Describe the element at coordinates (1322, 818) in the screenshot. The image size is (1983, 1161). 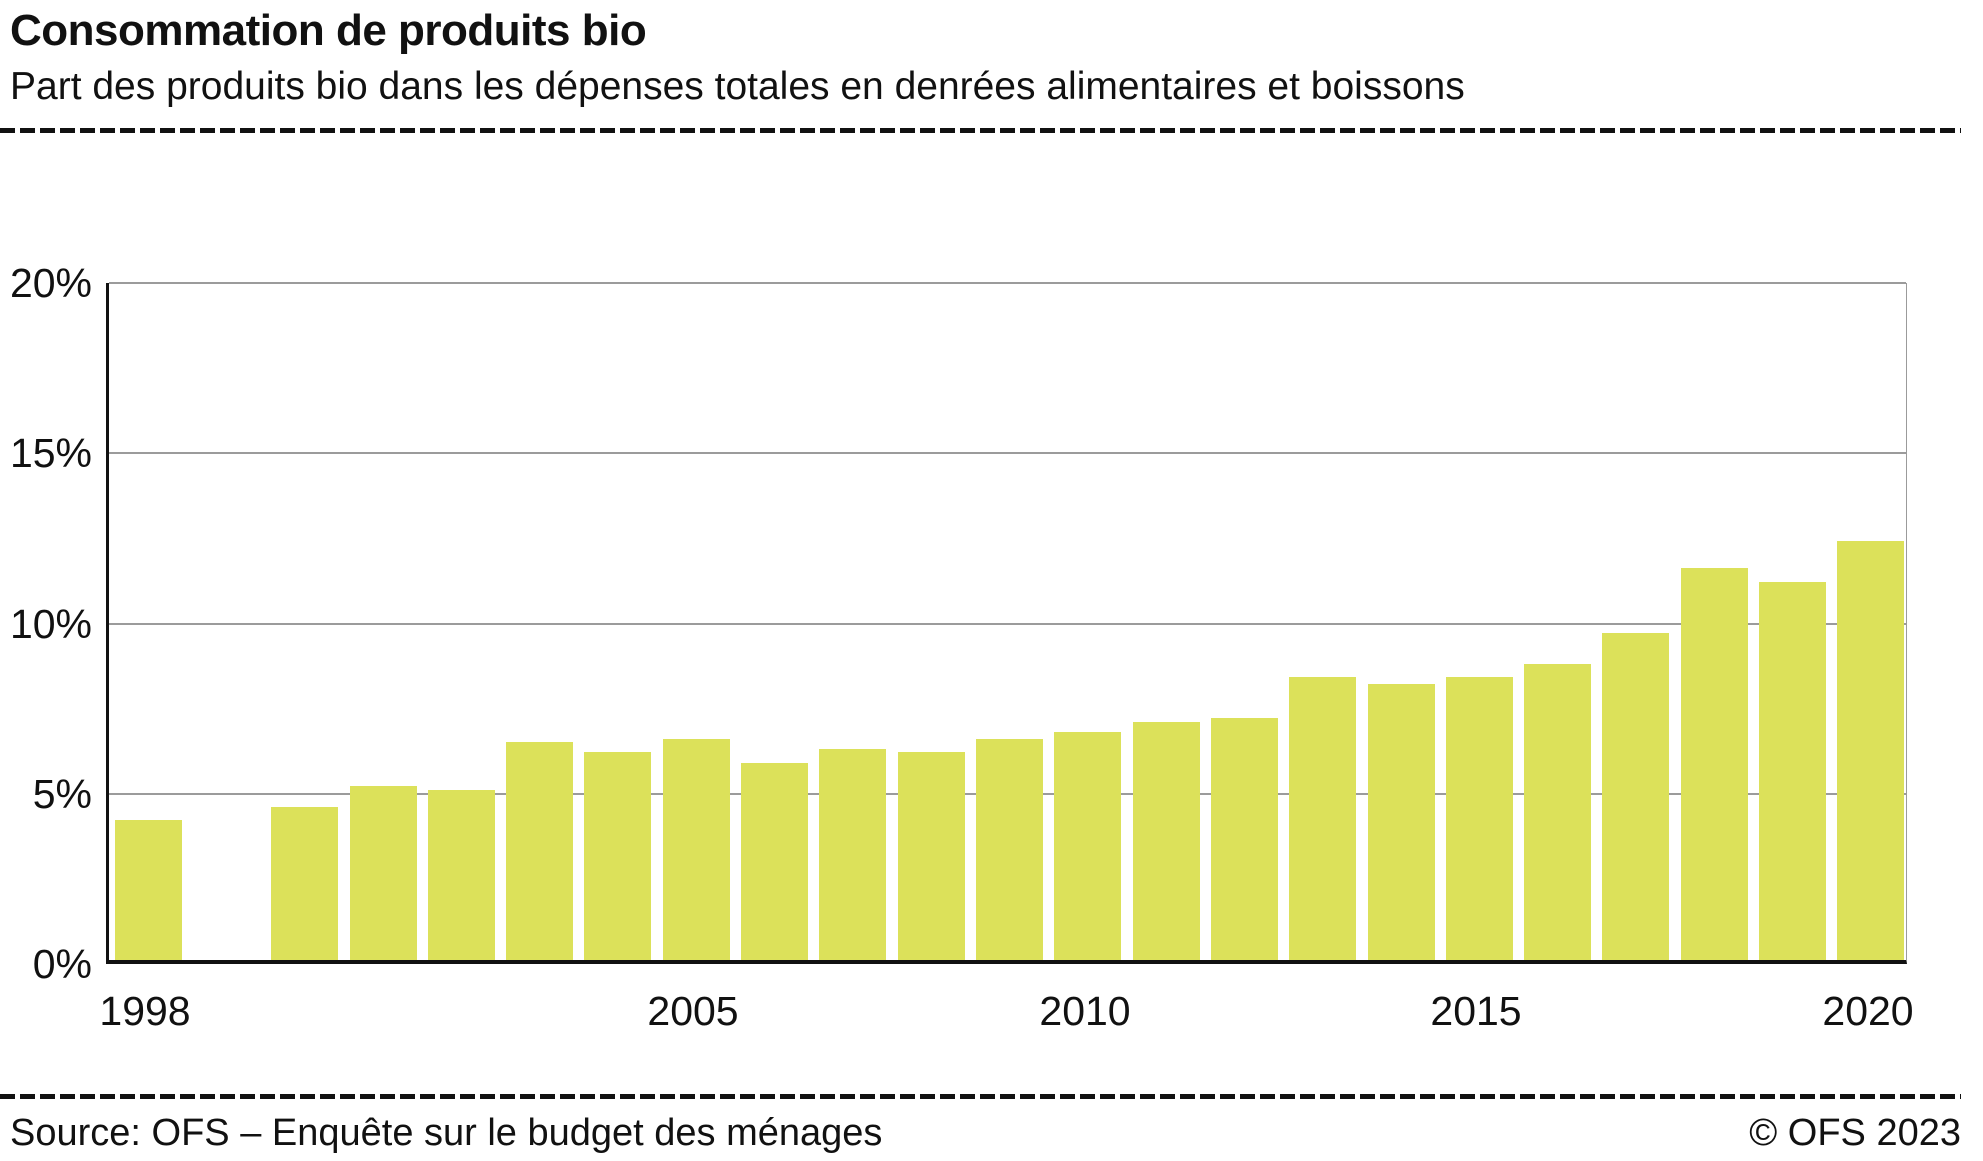
I see `bar-2013` at that location.